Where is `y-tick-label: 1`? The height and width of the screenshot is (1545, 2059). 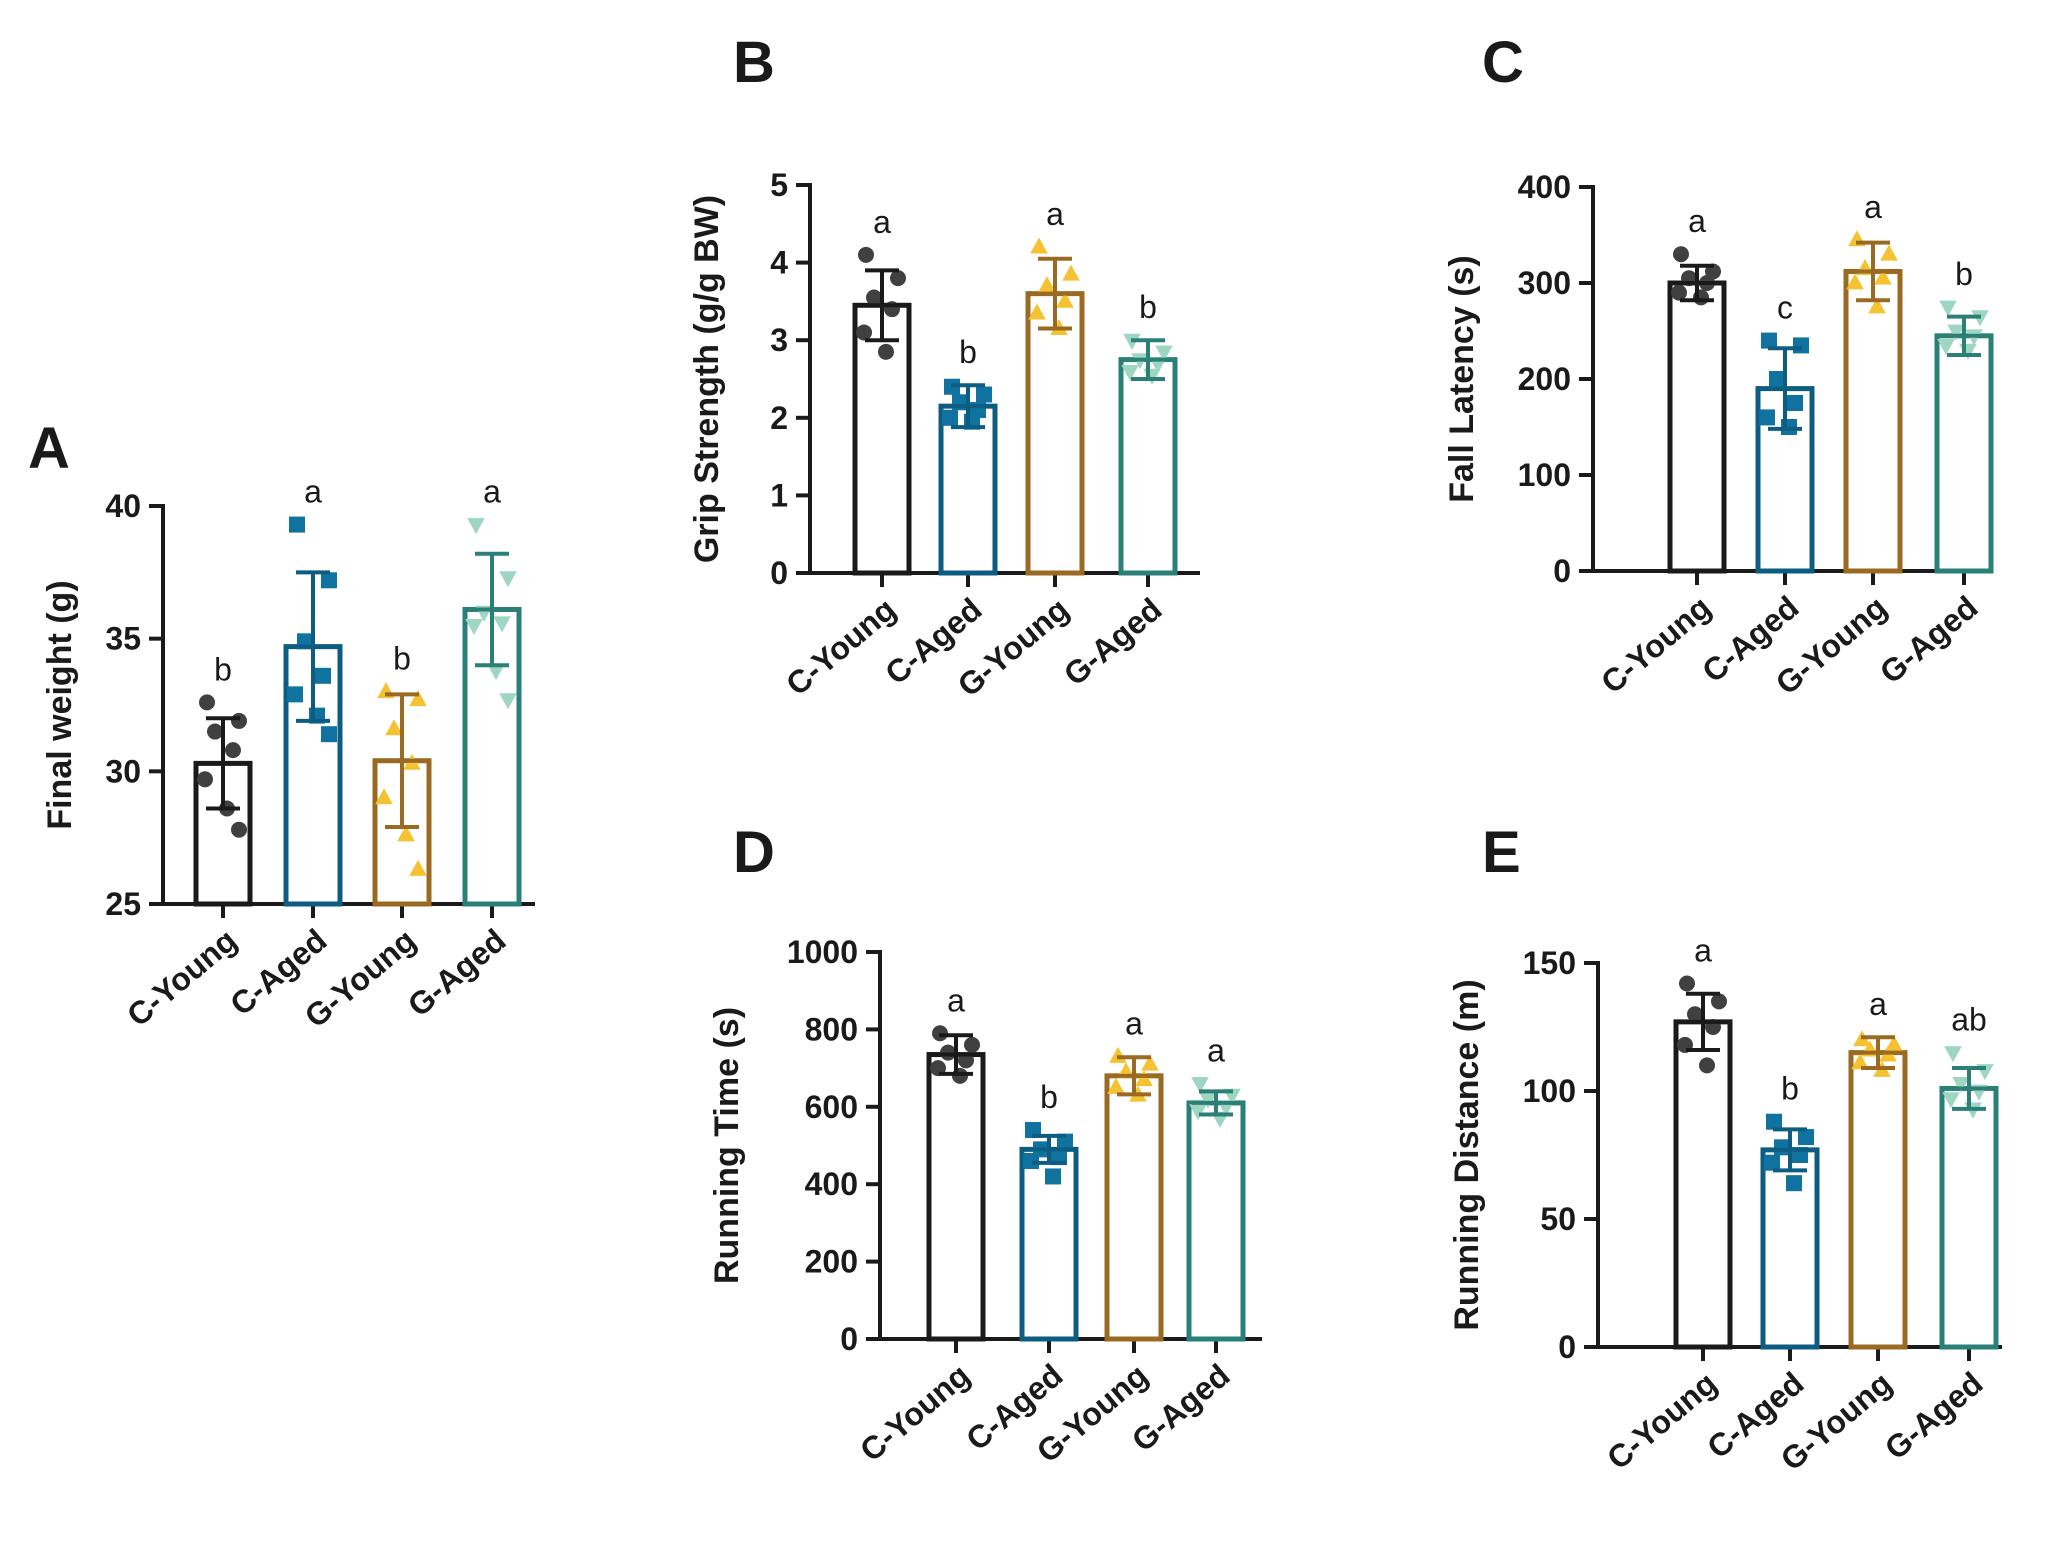 y-tick-label: 1 is located at coordinates (779, 495).